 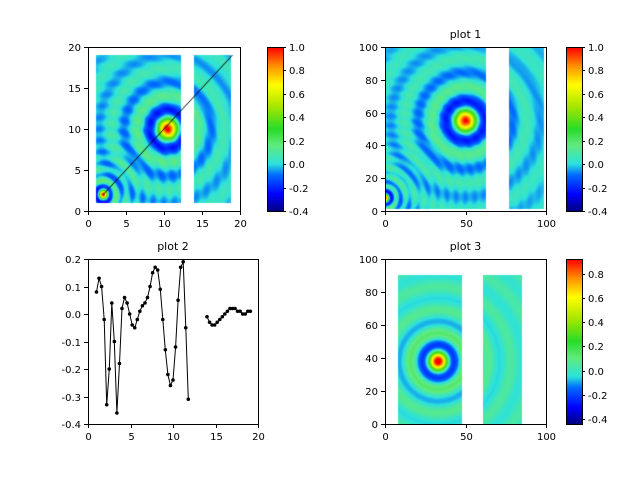 What do you see at coordinates (297, 118) in the screenshot?
I see `colorbar-tick-label: 0.4` at bounding box center [297, 118].